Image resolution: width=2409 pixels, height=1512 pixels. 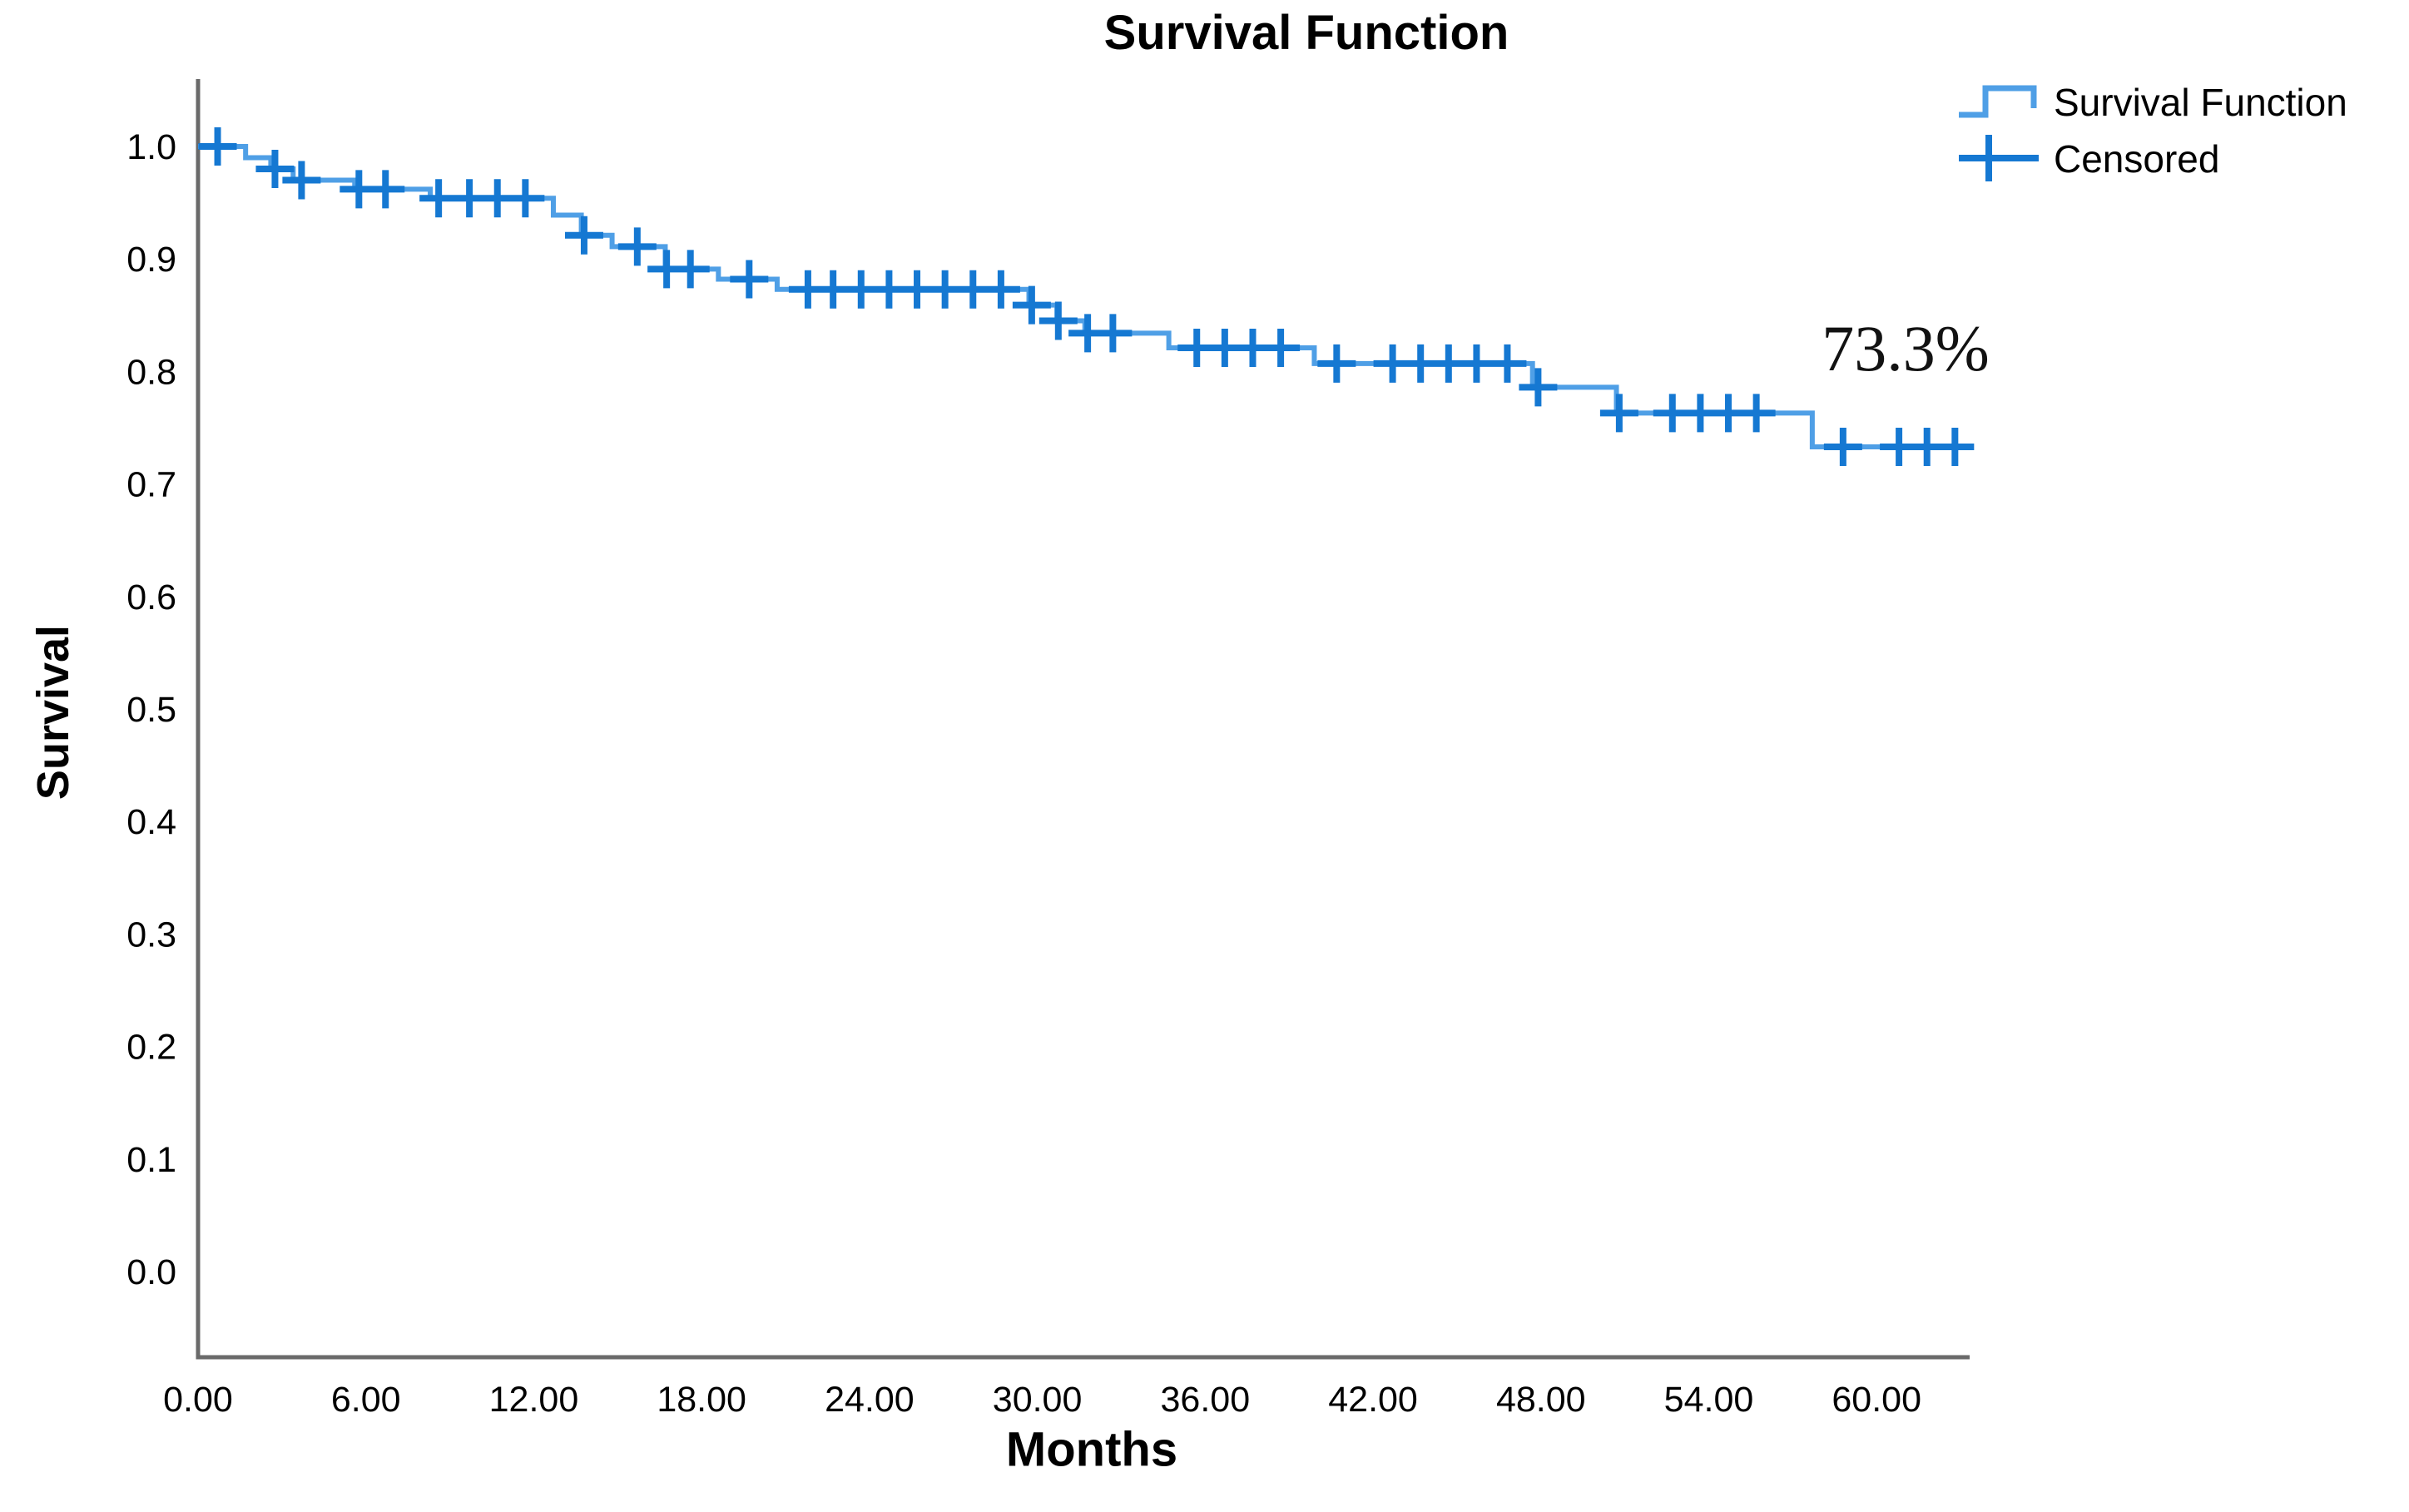 I want to click on x-tick-label: 18.00, so click(x=701, y=1400).